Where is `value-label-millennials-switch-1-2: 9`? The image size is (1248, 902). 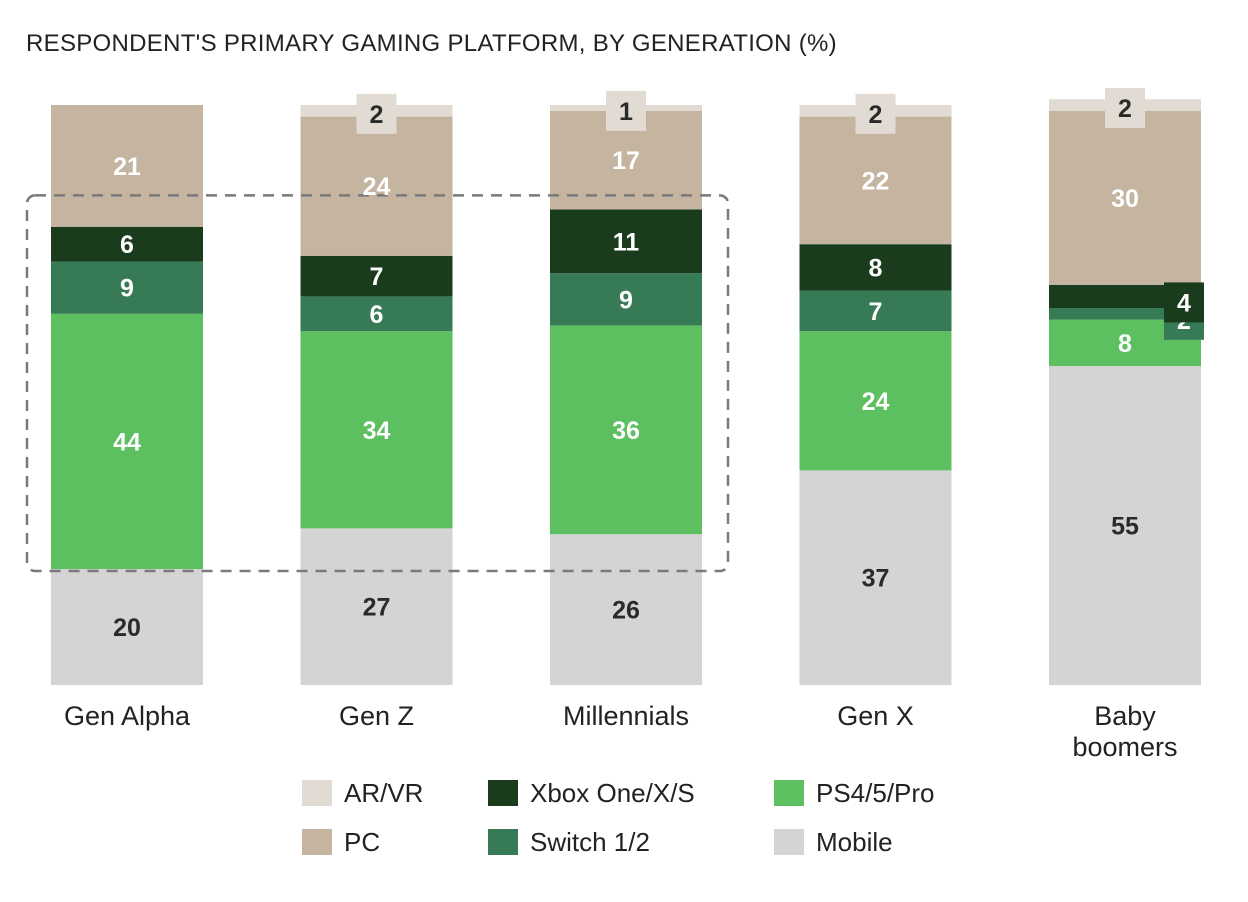
value-label-millennials-switch-1-2: 9 is located at coordinates (626, 300).